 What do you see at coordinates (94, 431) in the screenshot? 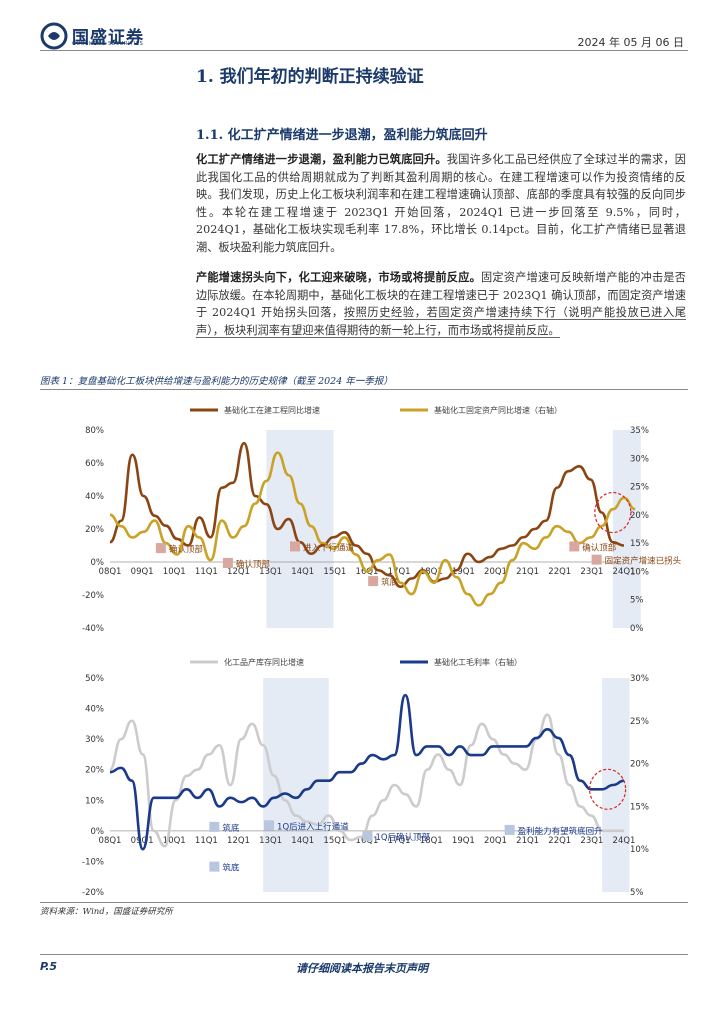
I see `y-left-tick-label: 80%` at bounding box center [94, 431].